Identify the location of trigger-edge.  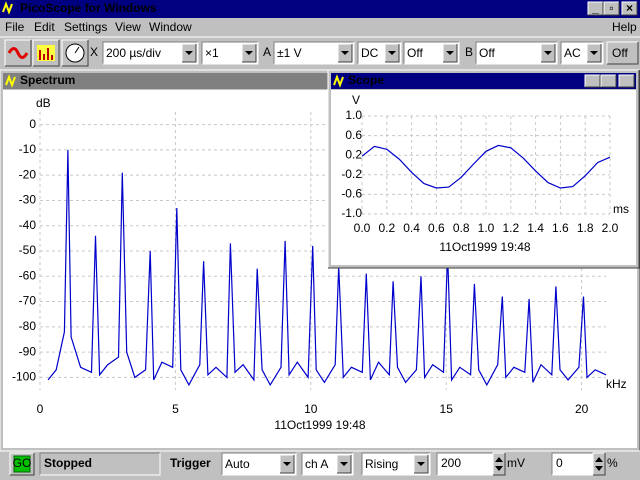
(396, 464).